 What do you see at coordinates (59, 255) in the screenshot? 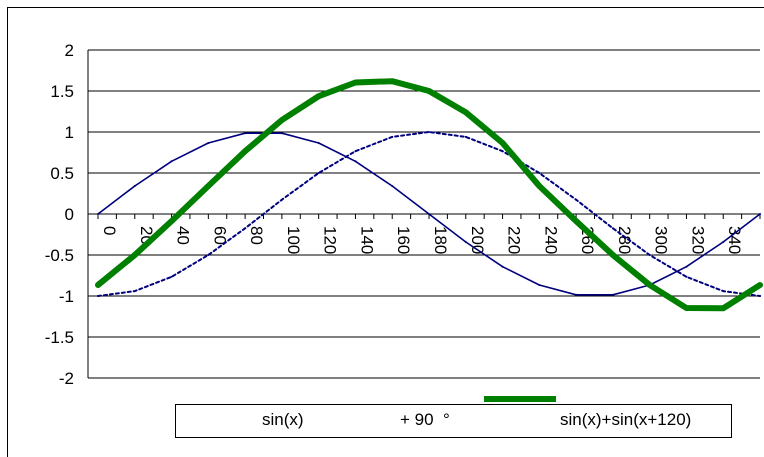
I see `y-tick-label: -0.5` at bounding box center [59, 255].